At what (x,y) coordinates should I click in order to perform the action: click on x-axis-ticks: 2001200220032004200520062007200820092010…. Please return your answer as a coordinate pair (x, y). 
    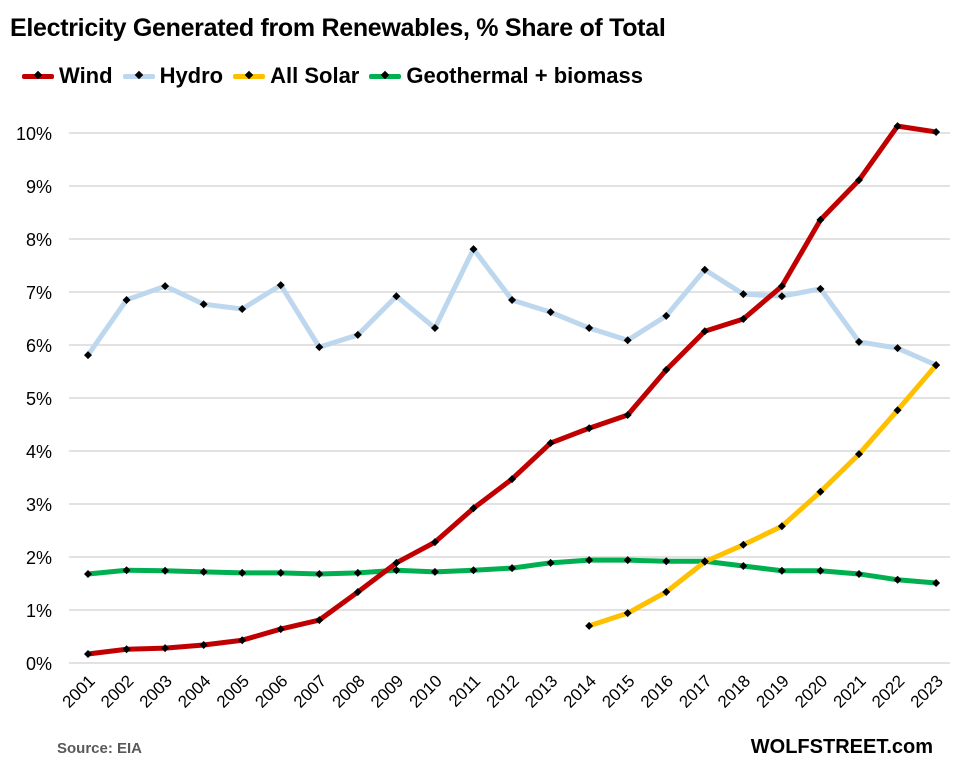
    Looking at the image, I should click on (503, 691).